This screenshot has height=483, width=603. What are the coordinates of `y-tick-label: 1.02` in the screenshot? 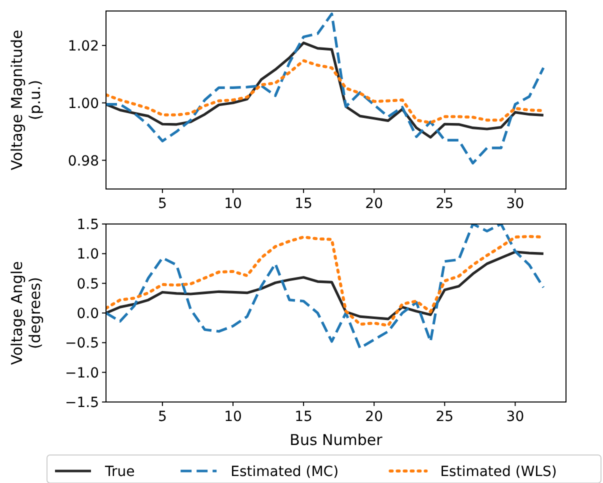 It's located at (83, 46).